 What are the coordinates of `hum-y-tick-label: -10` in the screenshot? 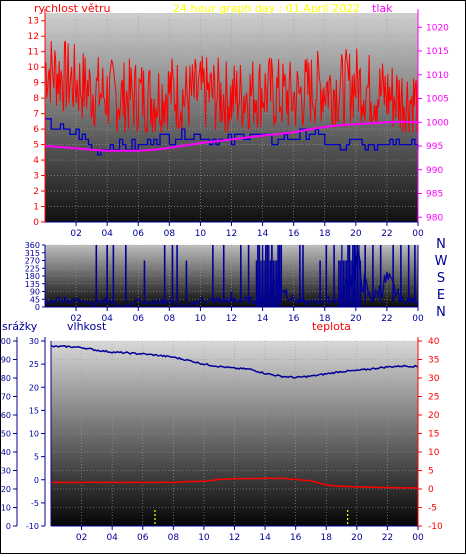 It's located at (32, 526).